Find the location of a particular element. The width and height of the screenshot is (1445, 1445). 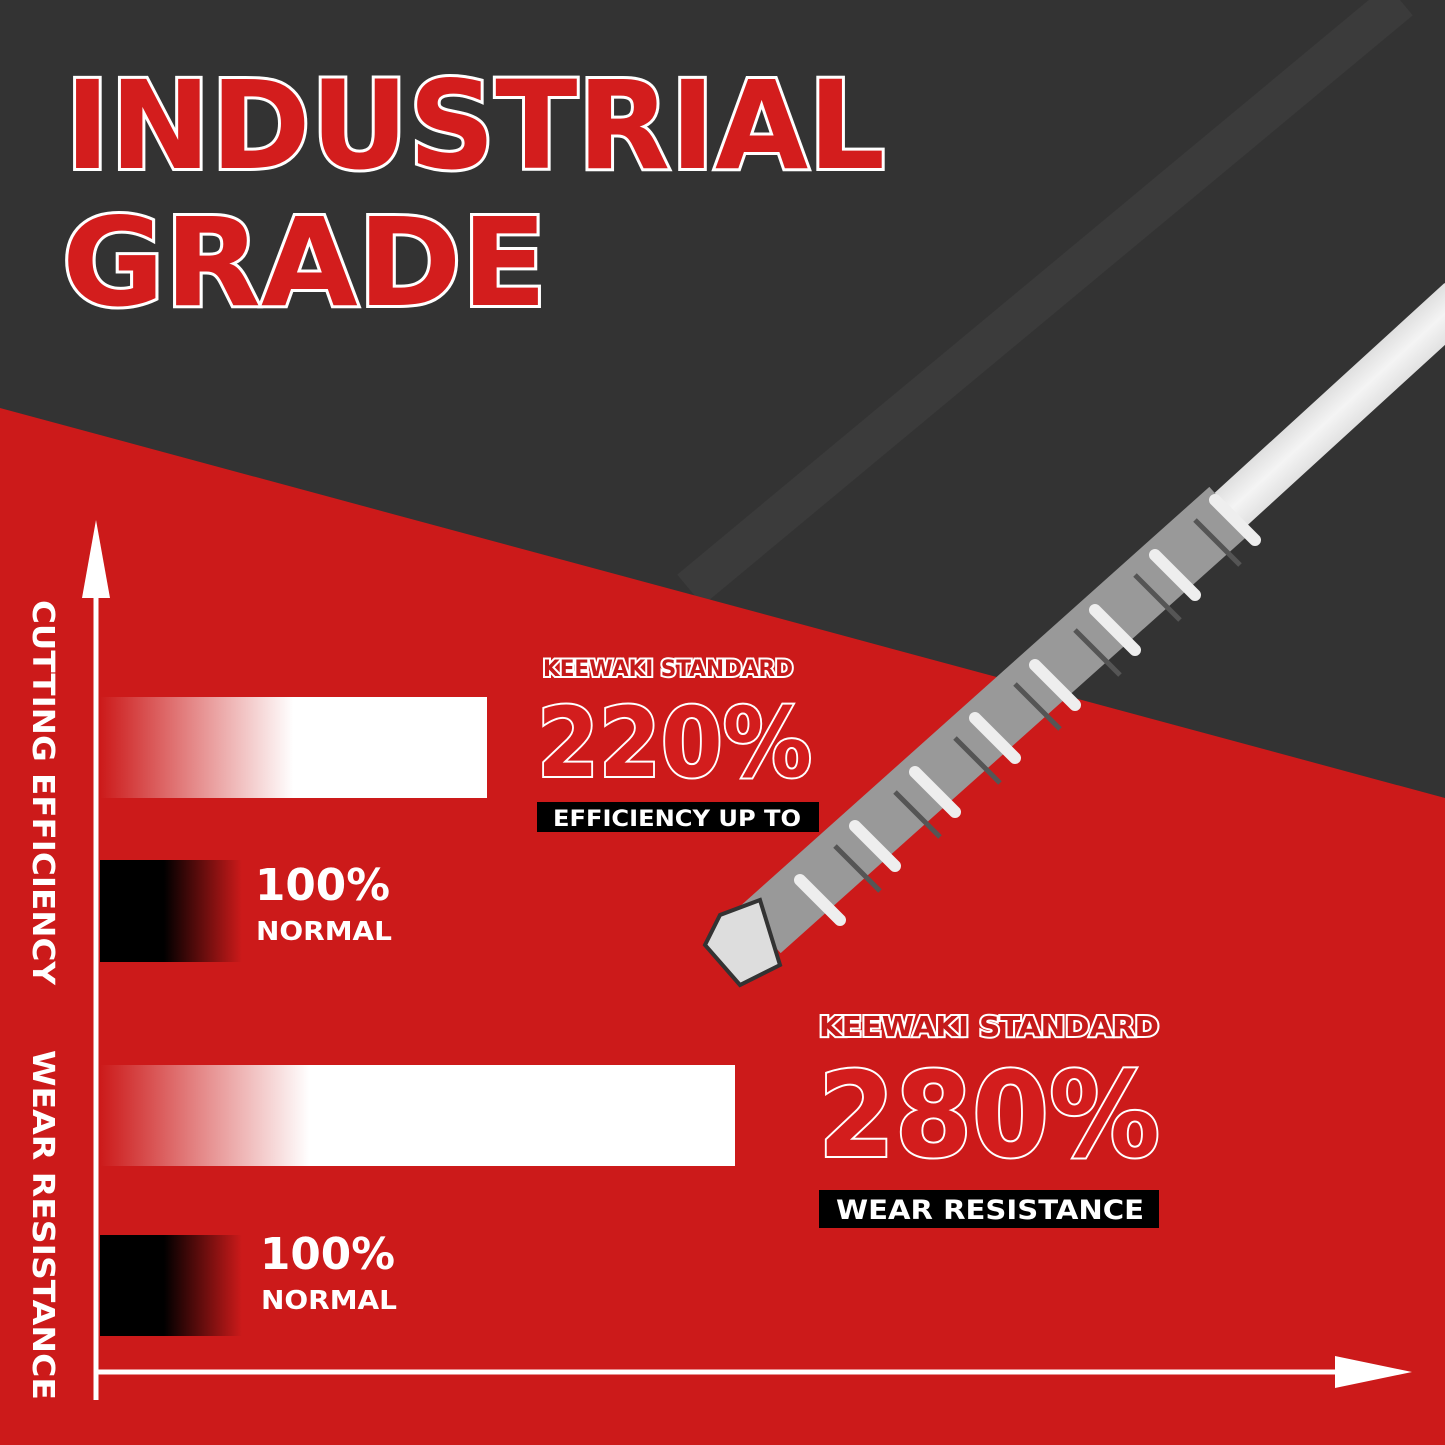

x-axis-arrow-icon is located at coordinates (1373, 1372).